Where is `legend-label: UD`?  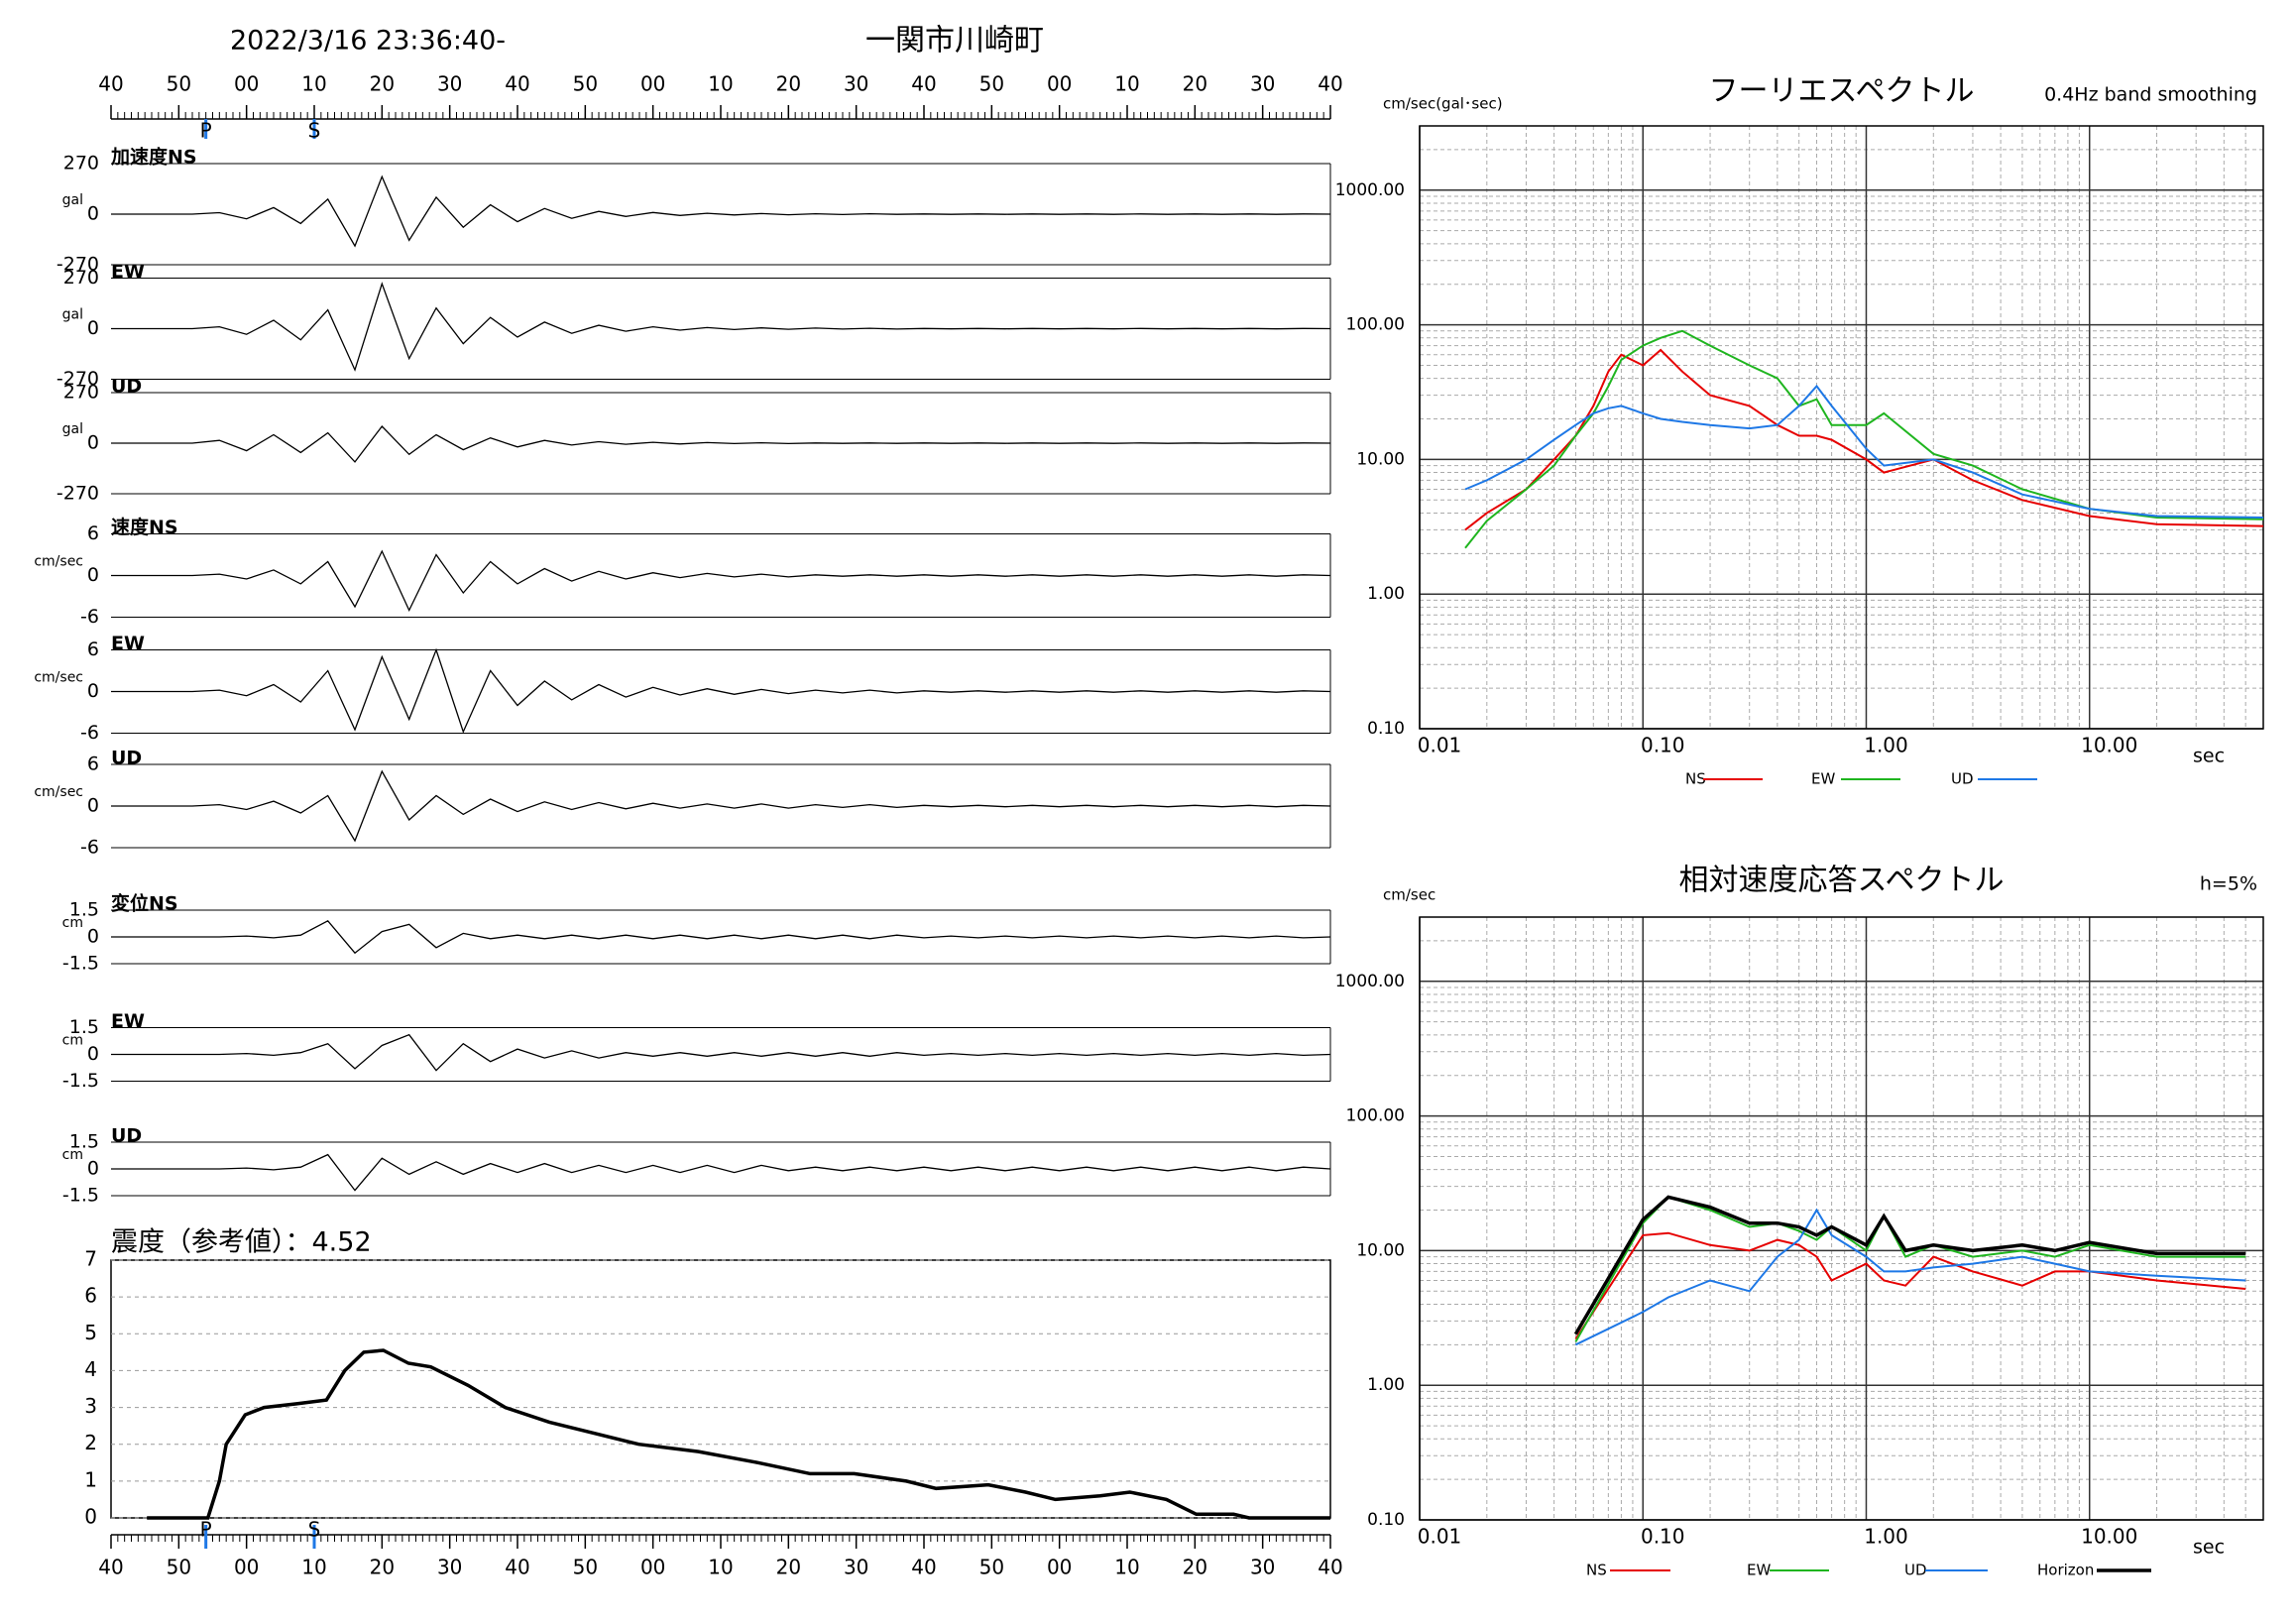 legend-label: UD is located at coordinates (1916, 1570).